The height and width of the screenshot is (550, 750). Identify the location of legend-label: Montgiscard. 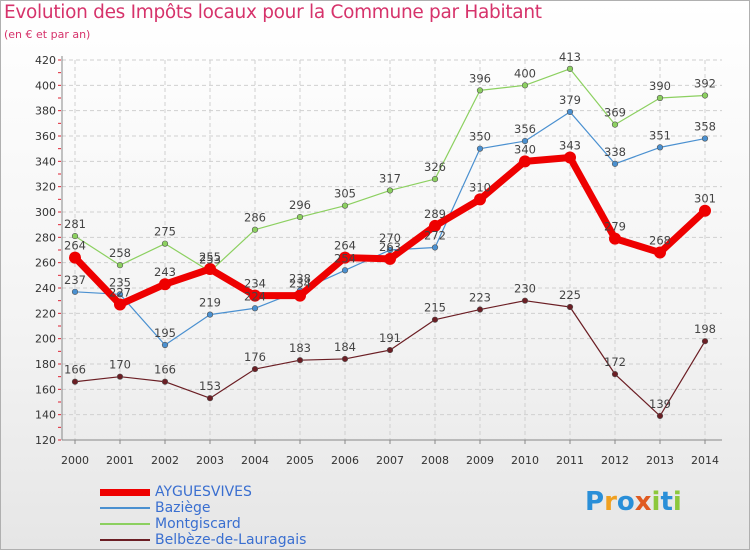
(198, 524).